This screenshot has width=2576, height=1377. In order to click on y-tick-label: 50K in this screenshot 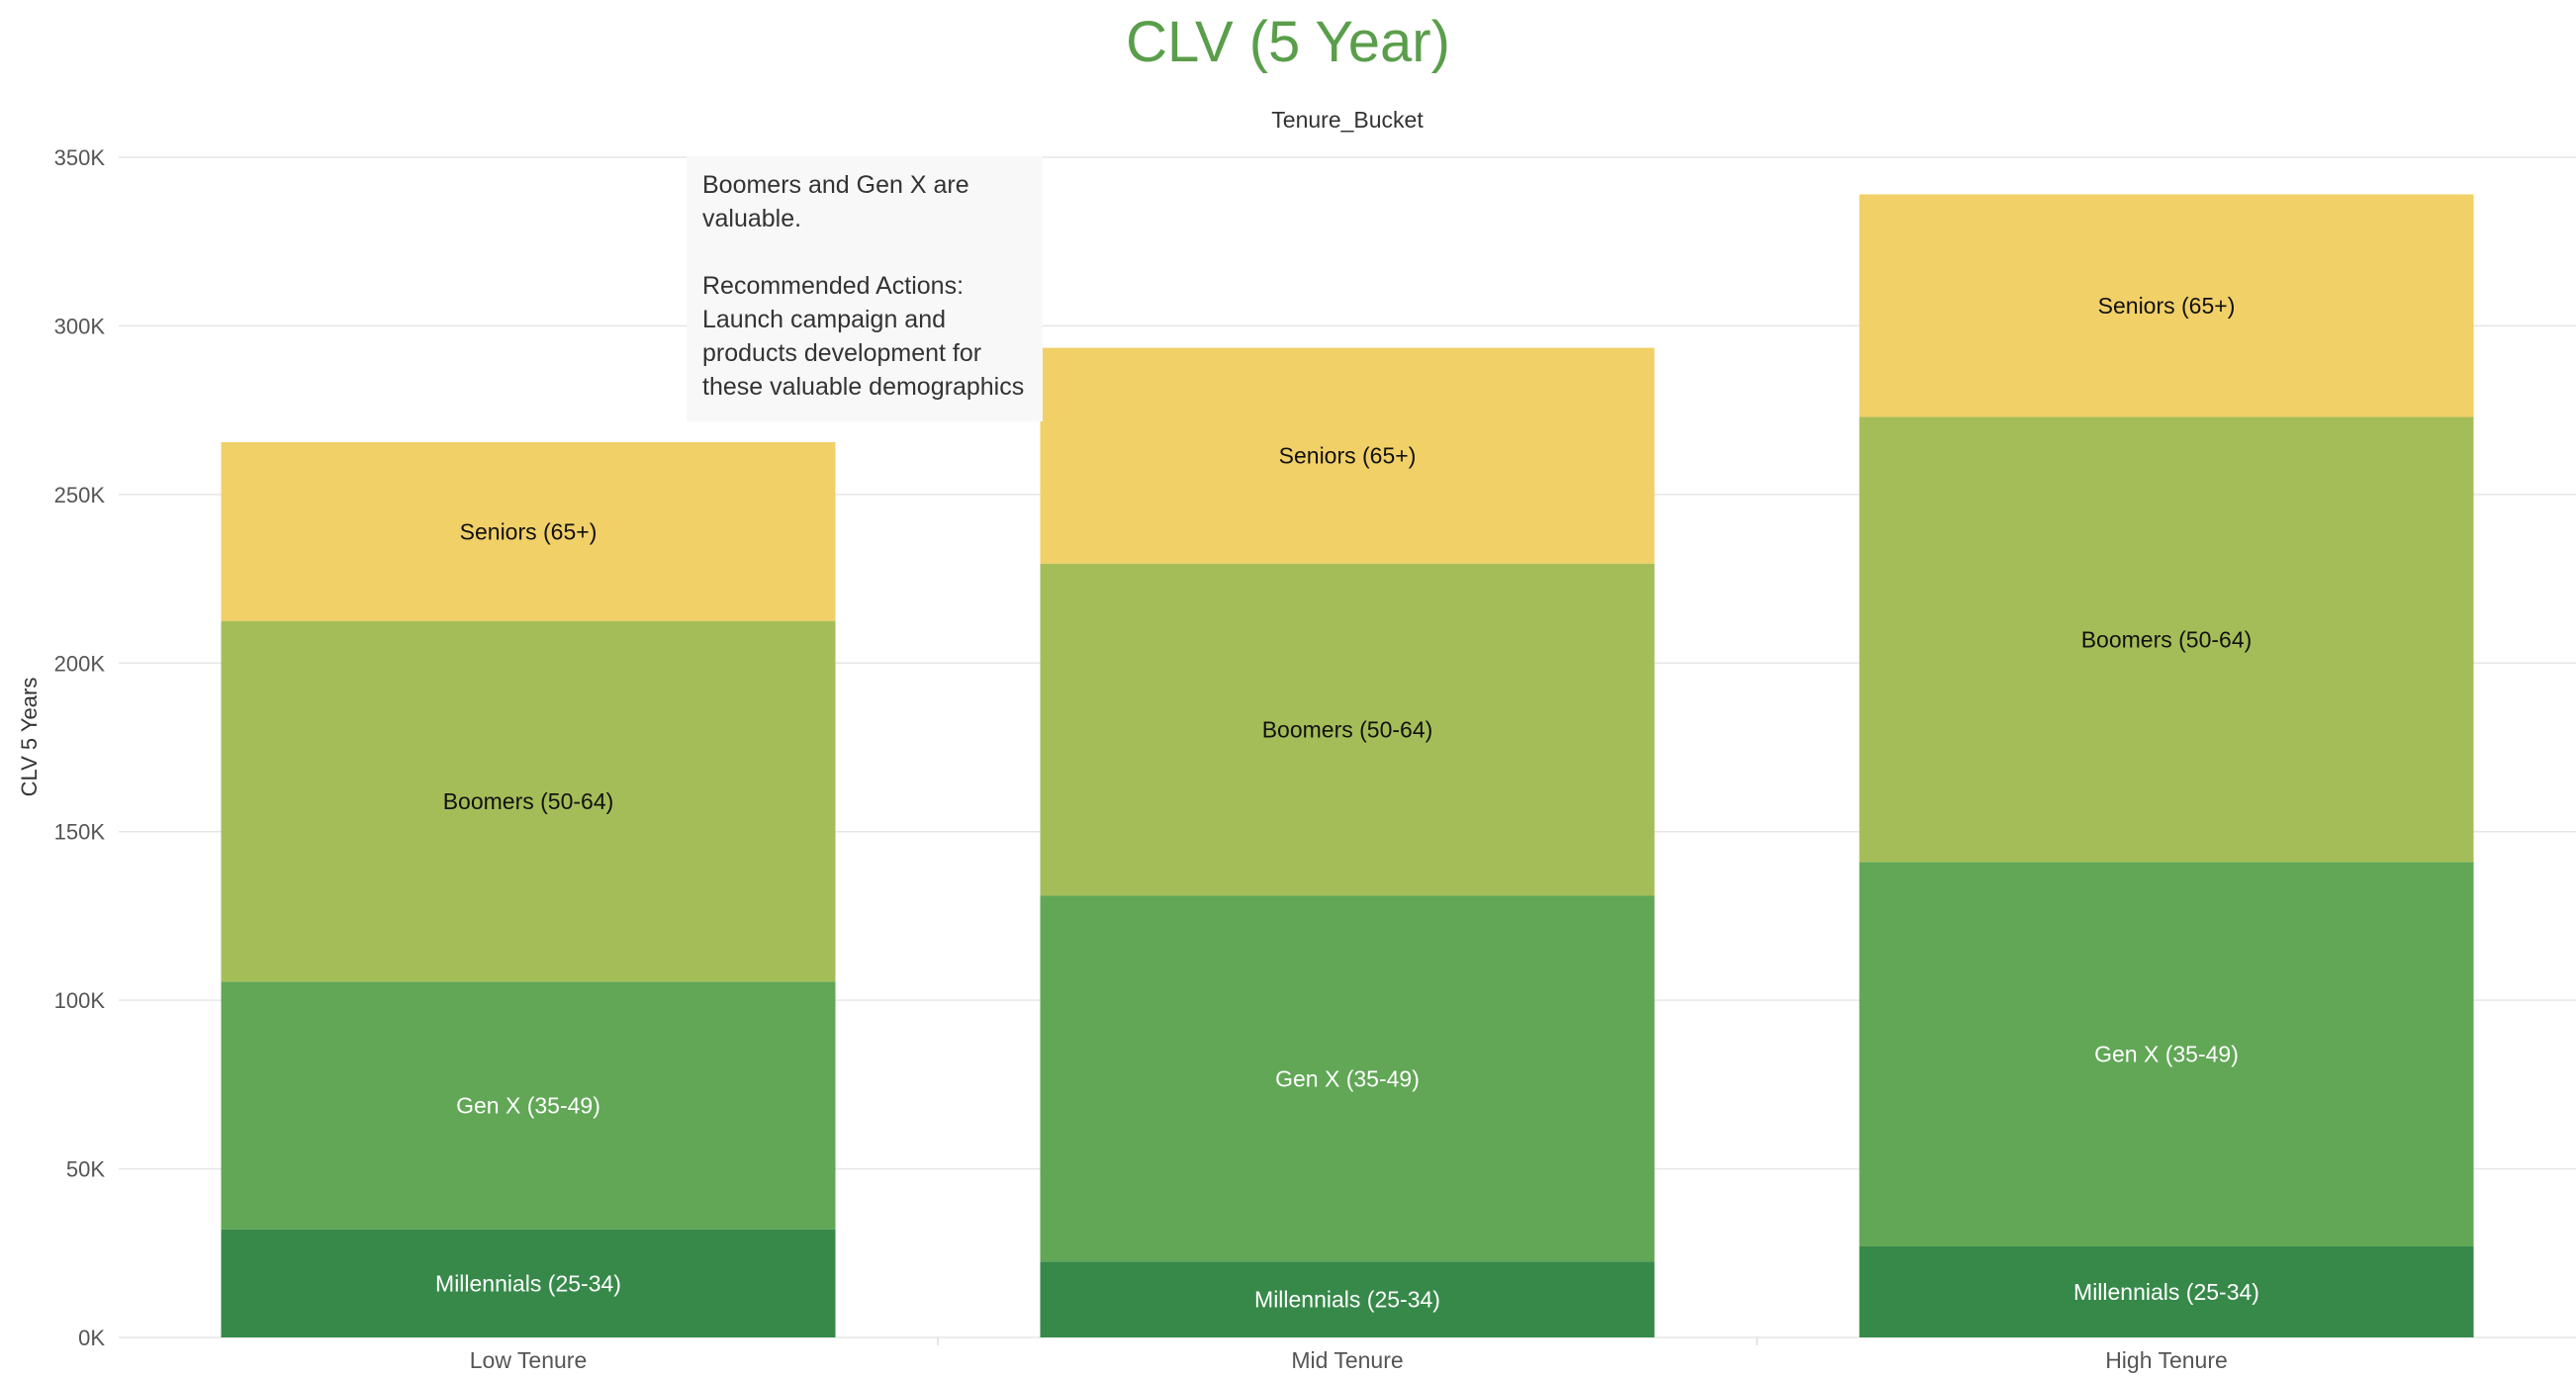, I will do `click(86, 1169)`.